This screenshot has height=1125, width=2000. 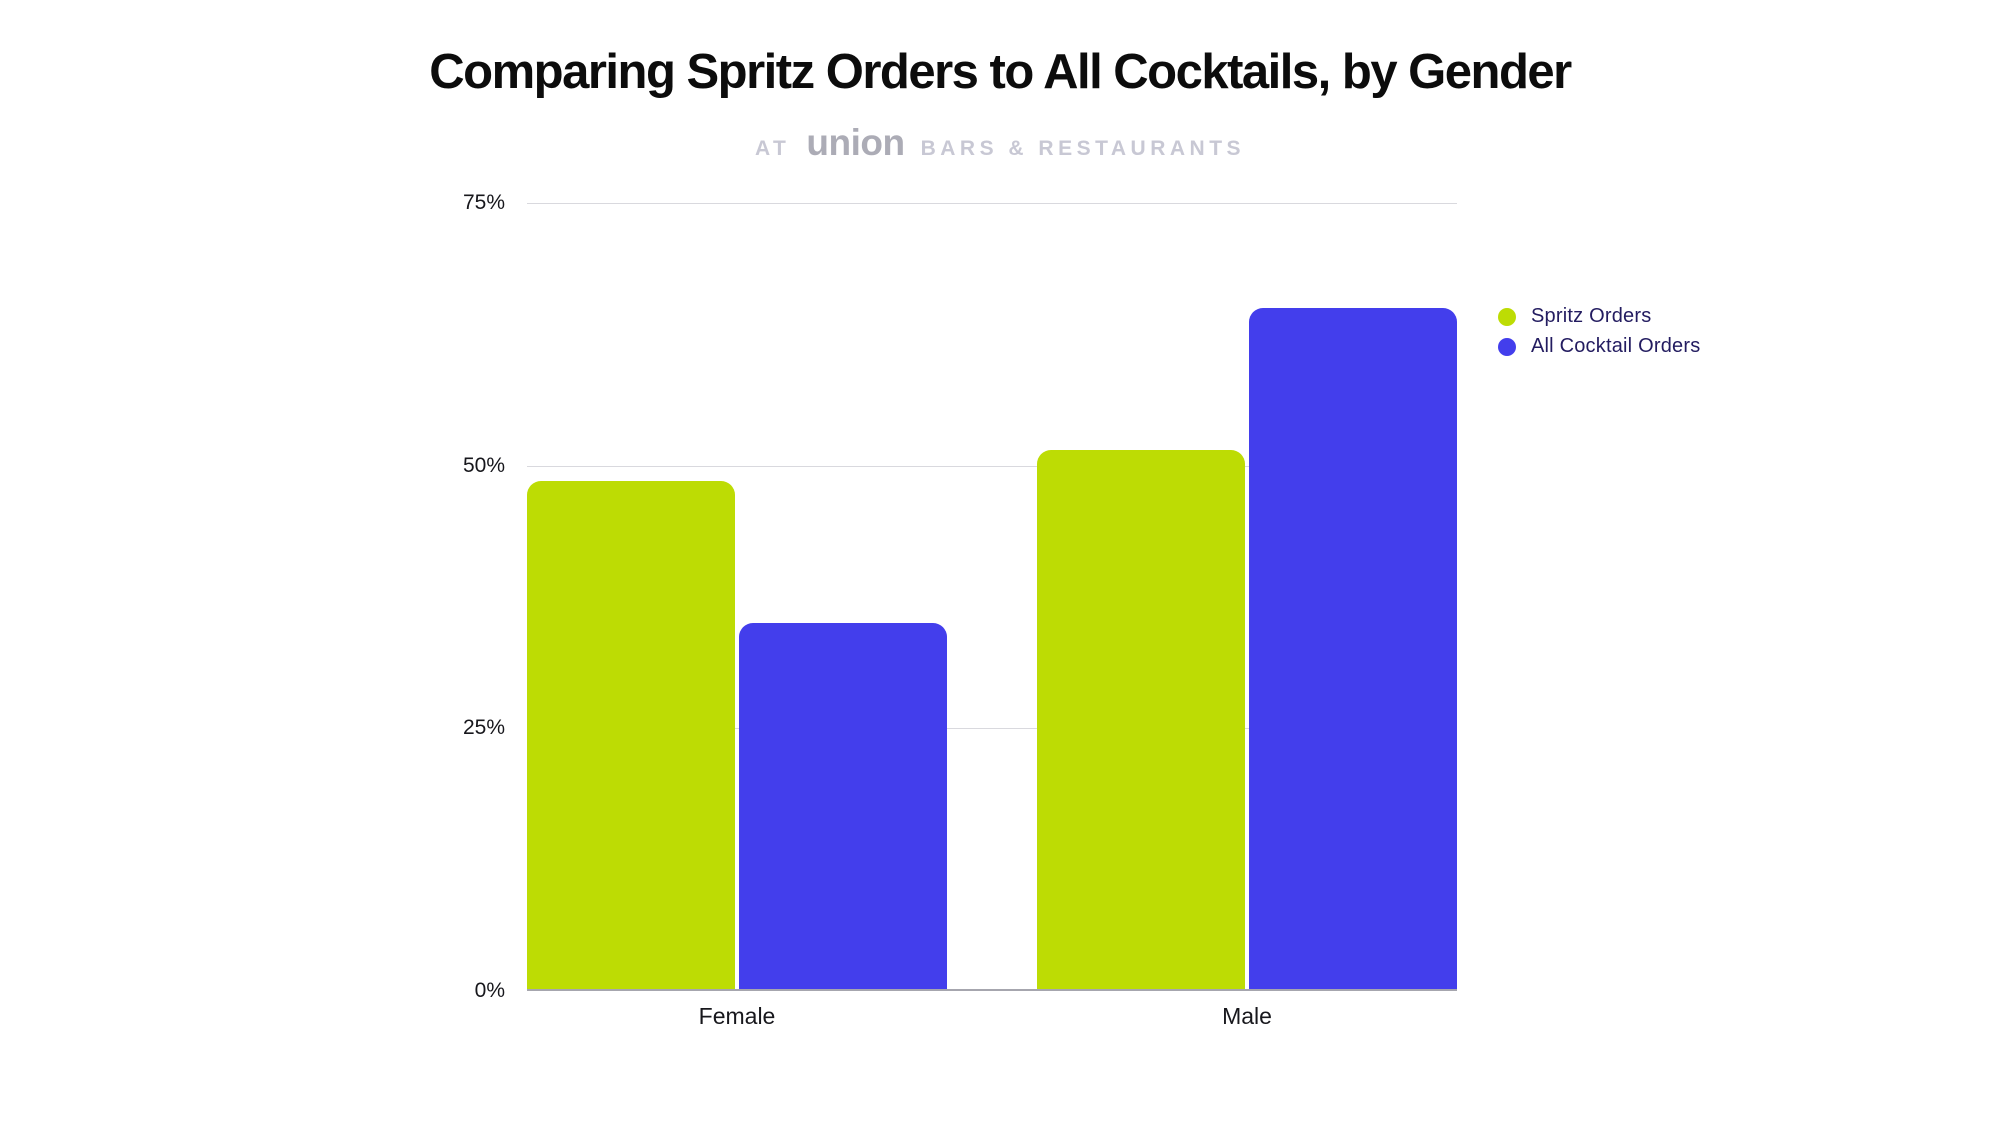 I want to click on legend-swatch-spritz-orders, so click(x=1507, y=316).